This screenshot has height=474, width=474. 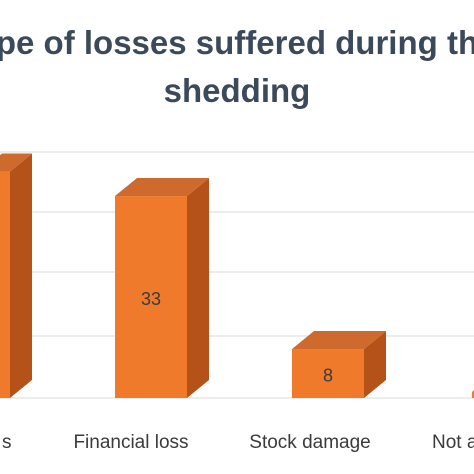 I want to click on data-label: 8, so click(x=328, y=376).